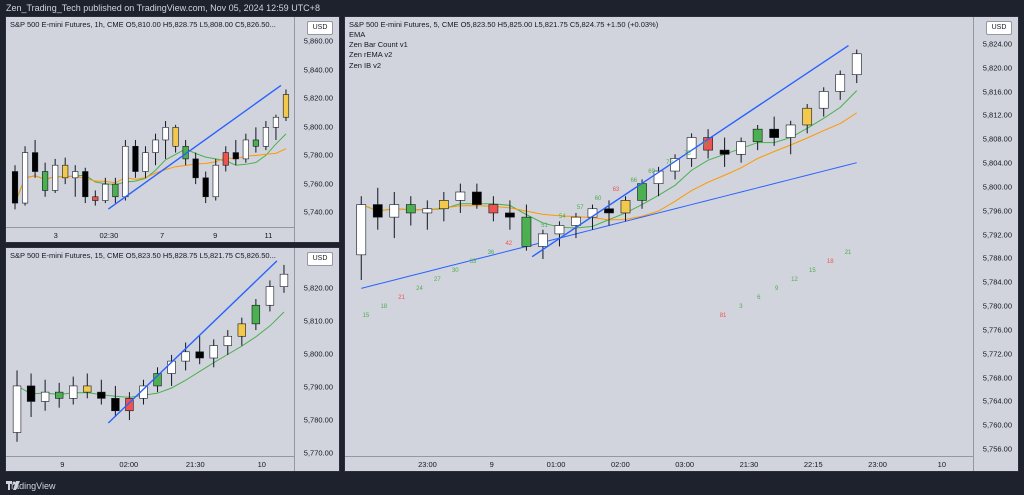  What do you see at coordinates (997, 425) in the screenshot?
I see `m5-y-tick: 5,760.00` at bounding box center [997, 425].